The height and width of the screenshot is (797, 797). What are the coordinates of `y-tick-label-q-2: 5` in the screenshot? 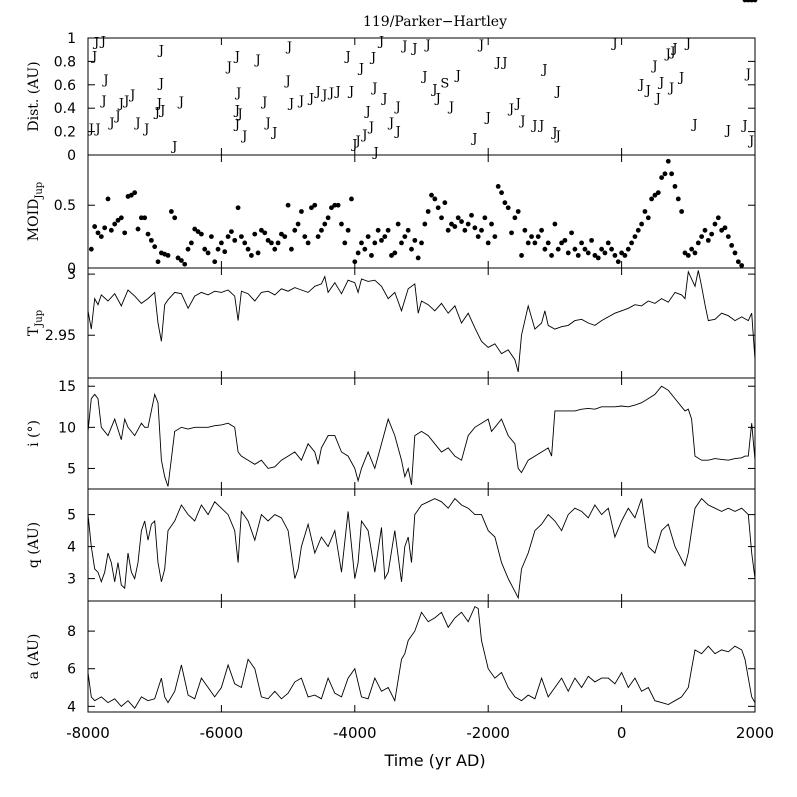 It's located at (71, 516).